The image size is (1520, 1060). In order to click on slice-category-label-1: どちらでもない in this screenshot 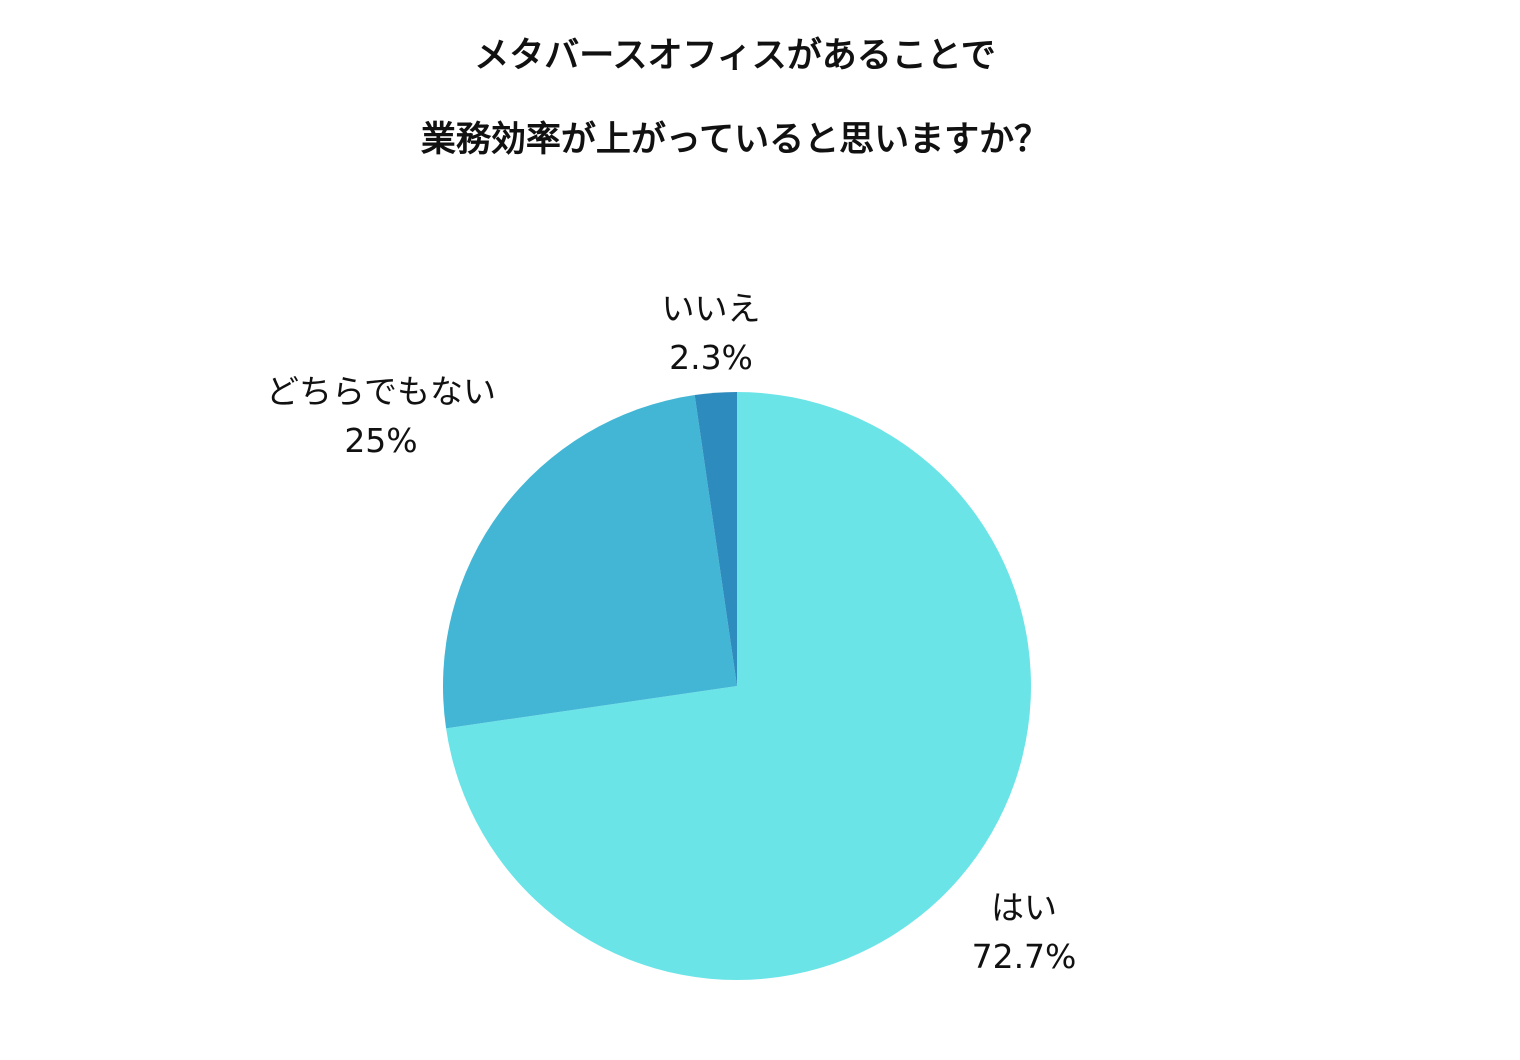, I will do `click(381, 391)`.